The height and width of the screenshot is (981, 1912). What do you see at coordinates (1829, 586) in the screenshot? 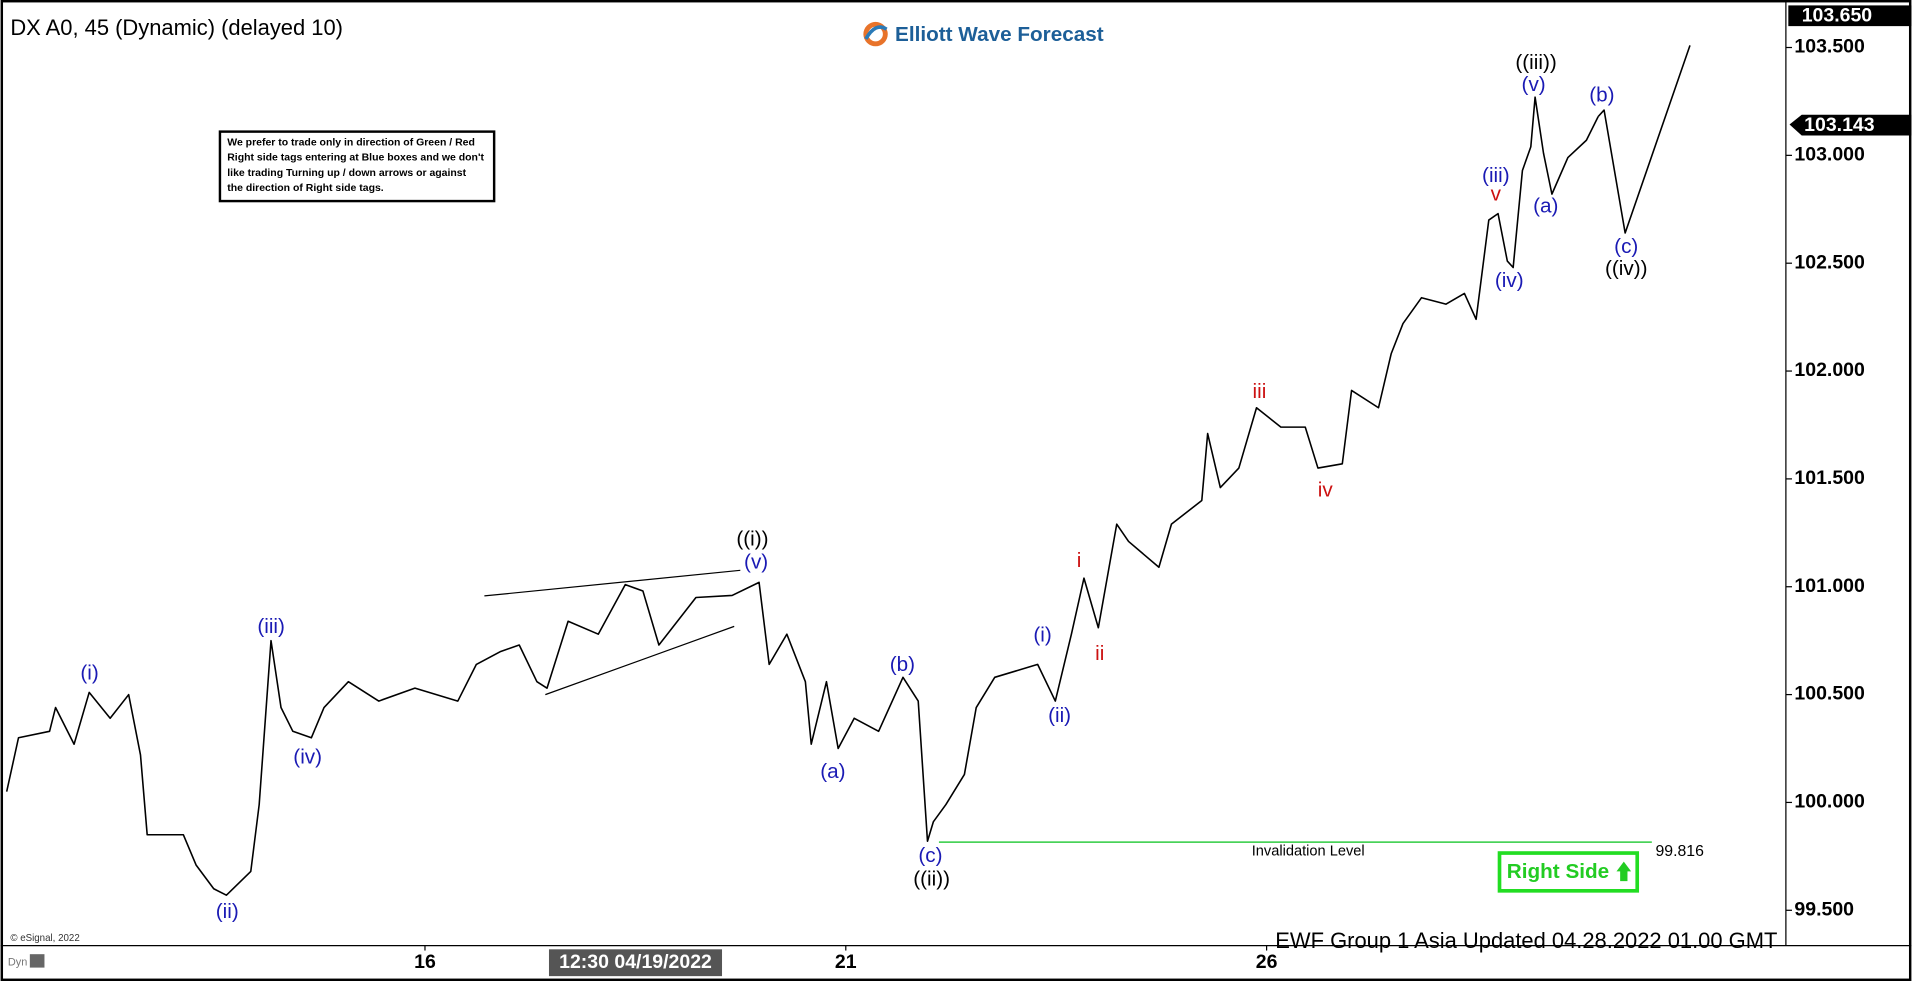
I see `y-tick-label: 101.000` at bounding box center [1829, 586].